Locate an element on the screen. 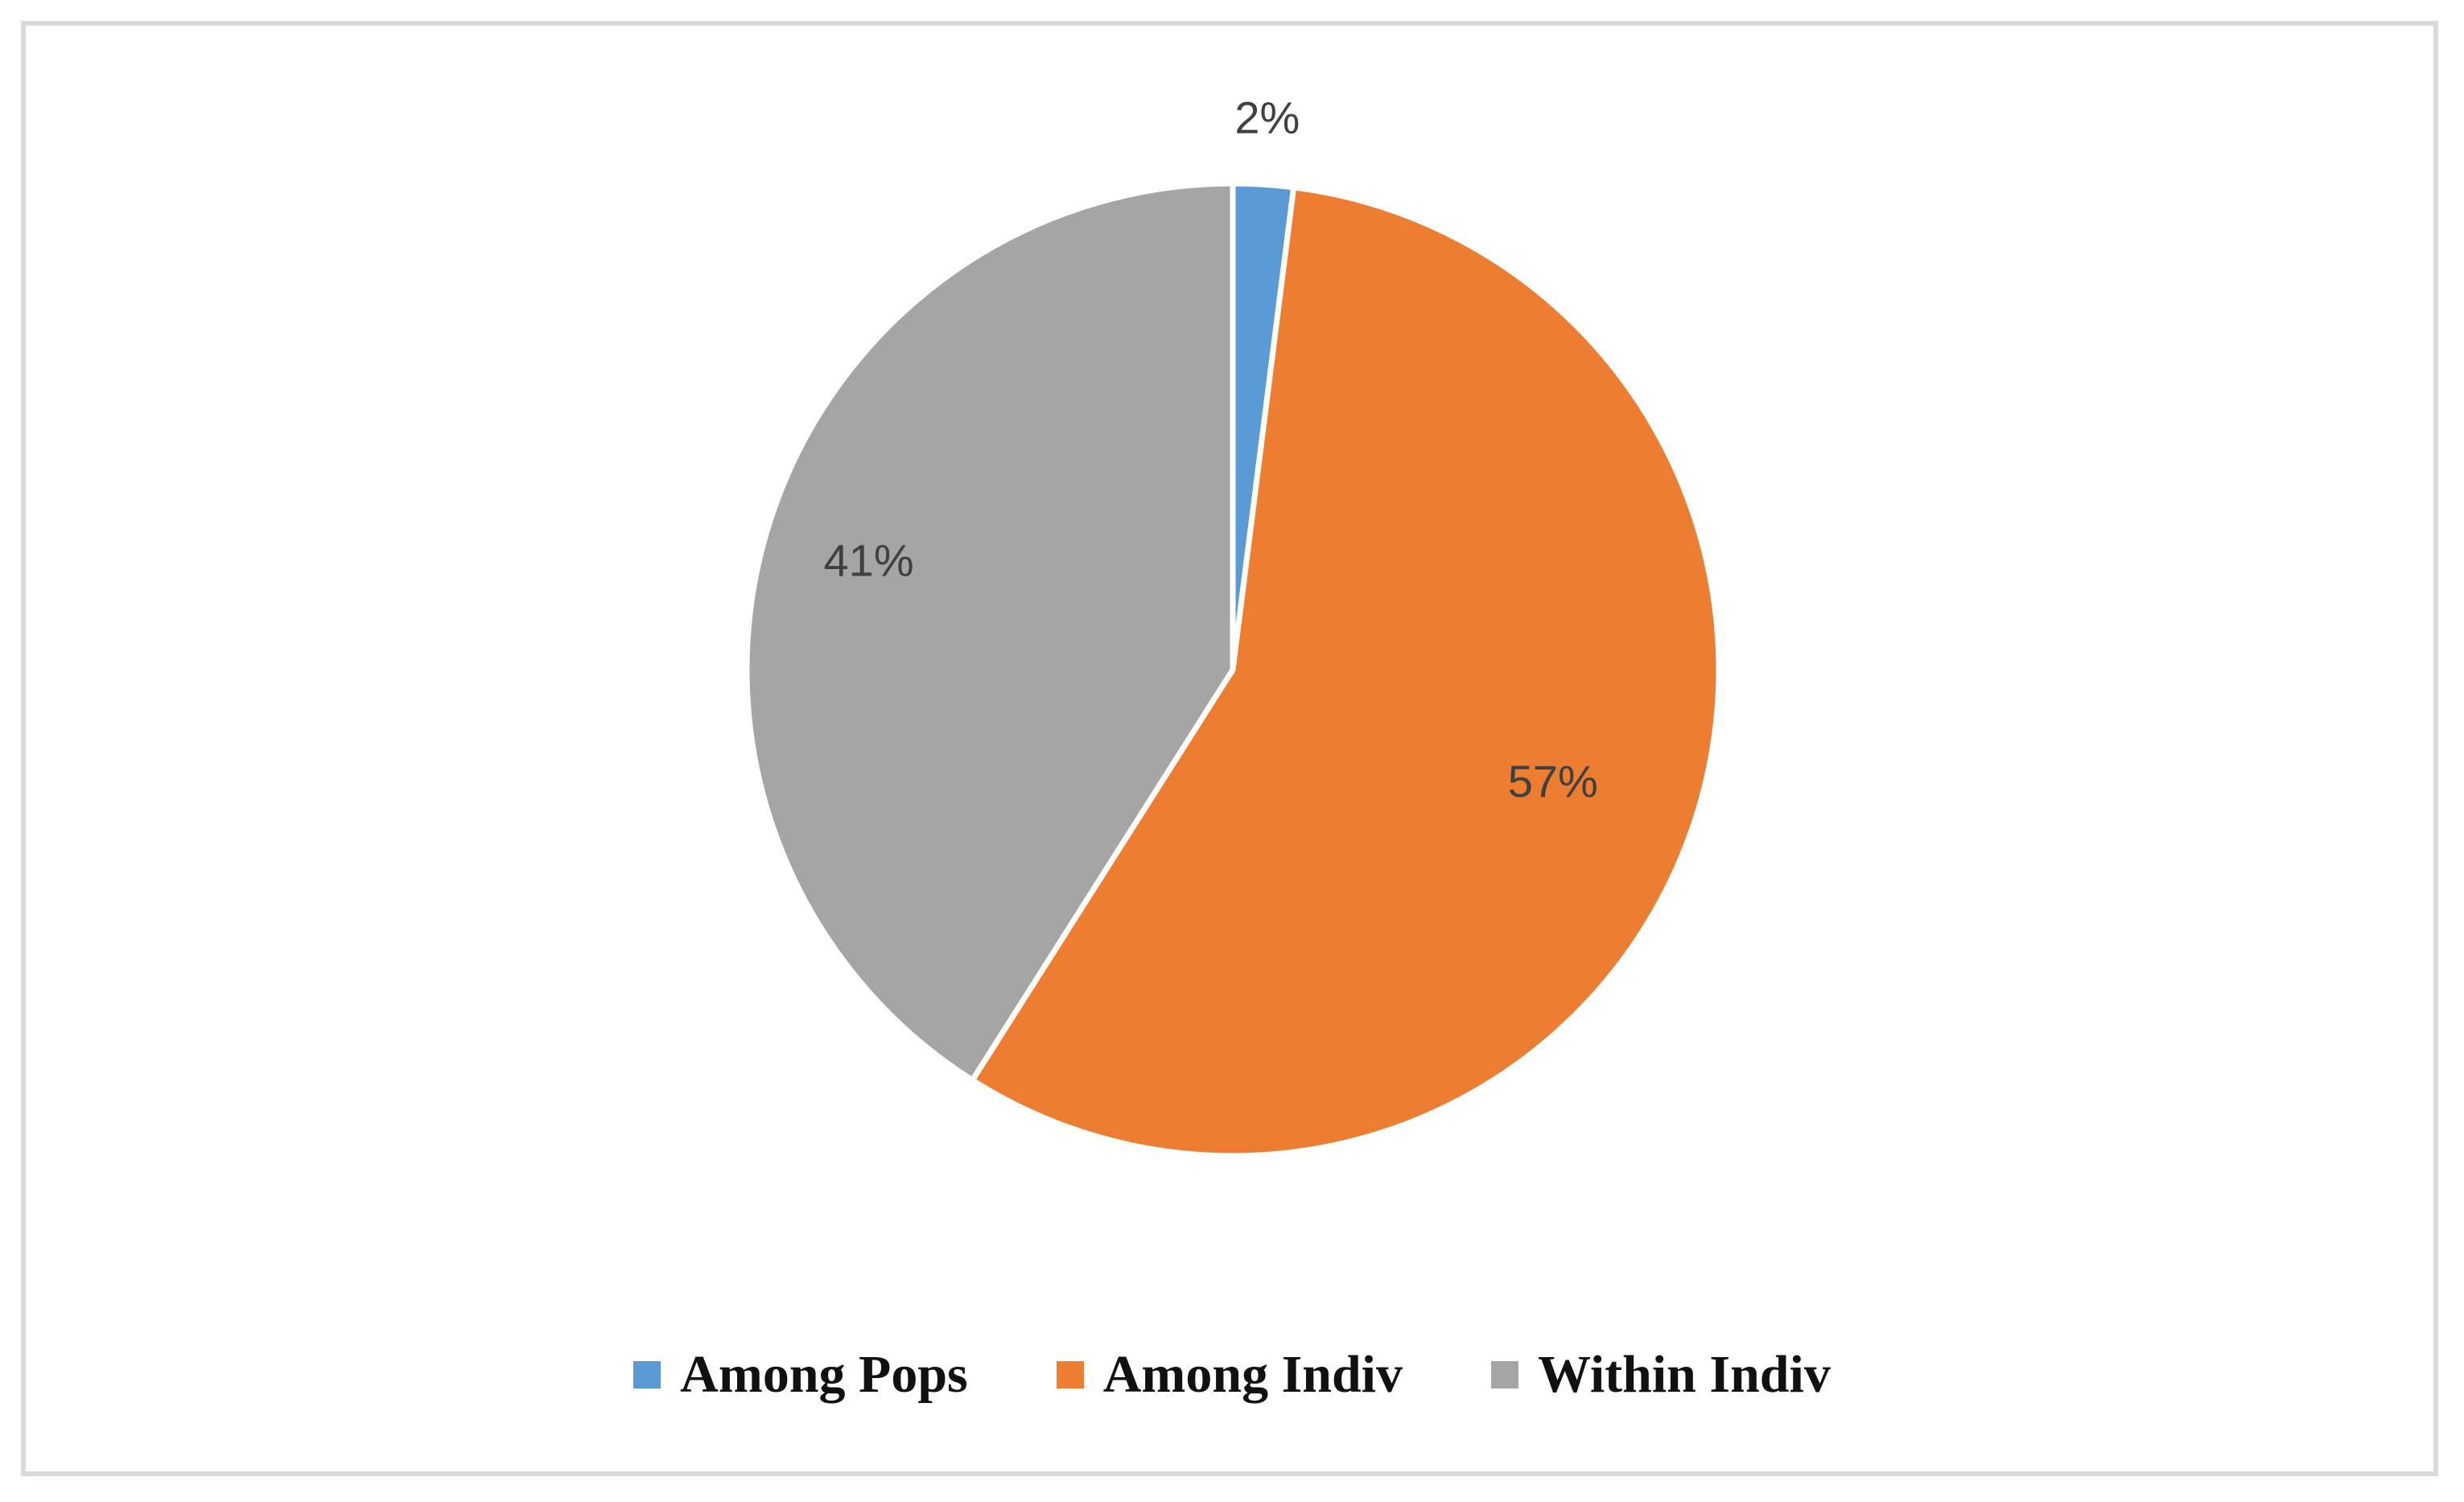 Image resolution: width=2464 pixels, height=1502 pixels. legend-label-among-indiv: Among Indiv is located at coordinates (1252, 1374).